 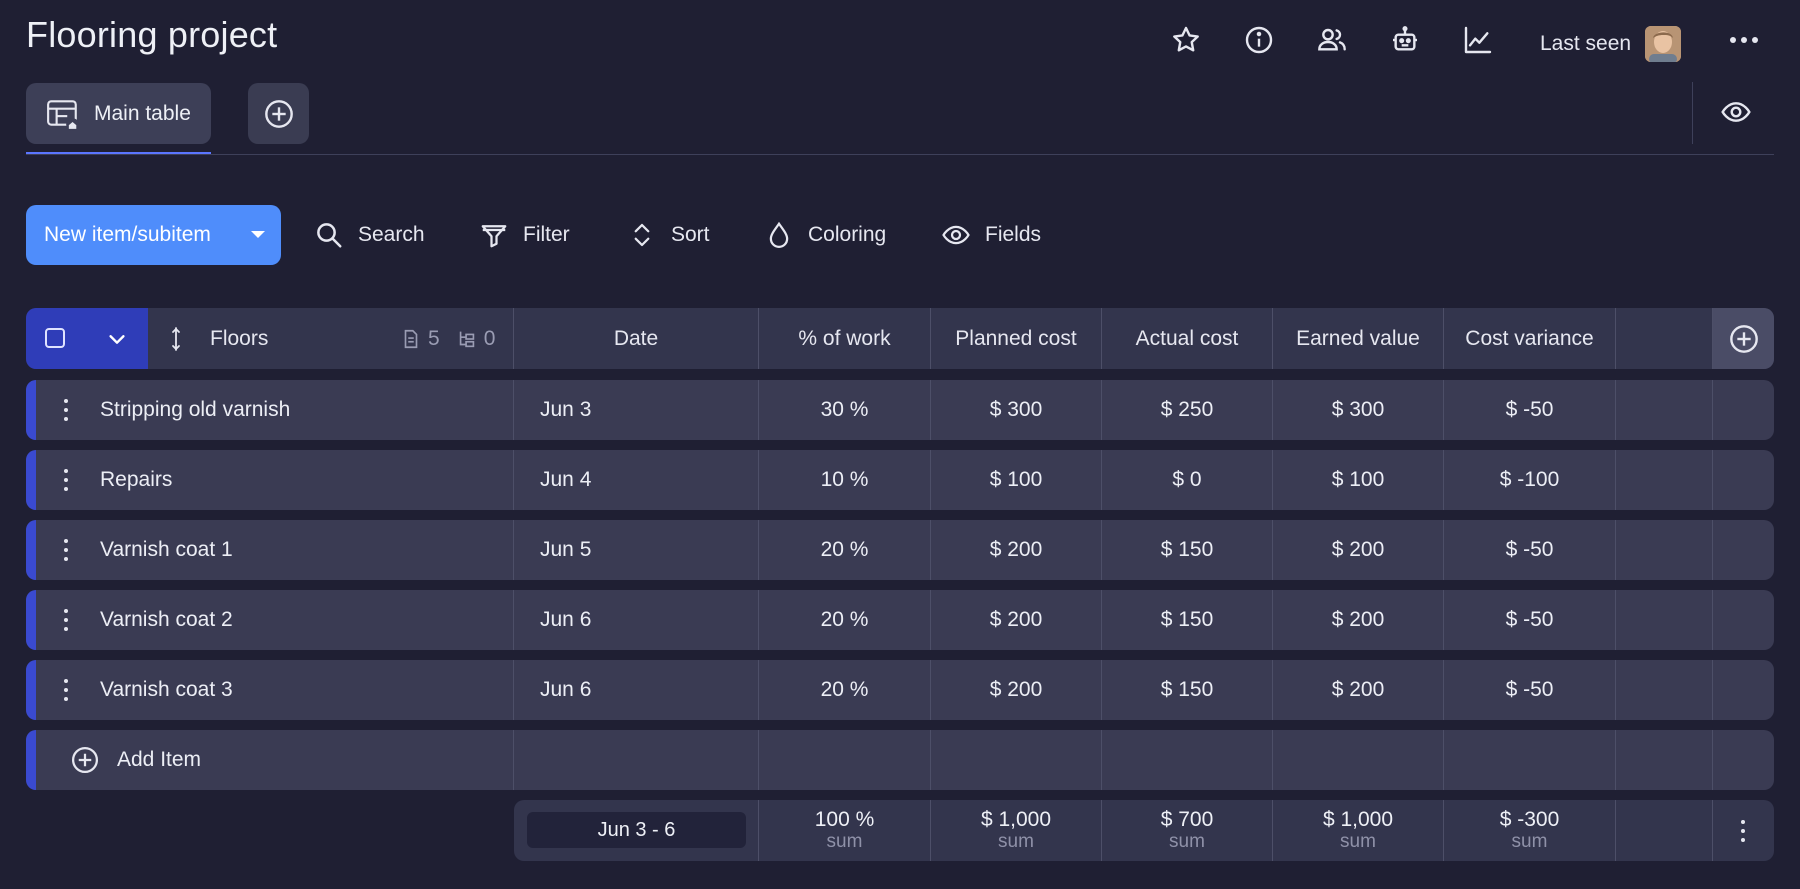 I want to click on column-header-cost-variance: Cost variance, so click(x=1529, y=338).